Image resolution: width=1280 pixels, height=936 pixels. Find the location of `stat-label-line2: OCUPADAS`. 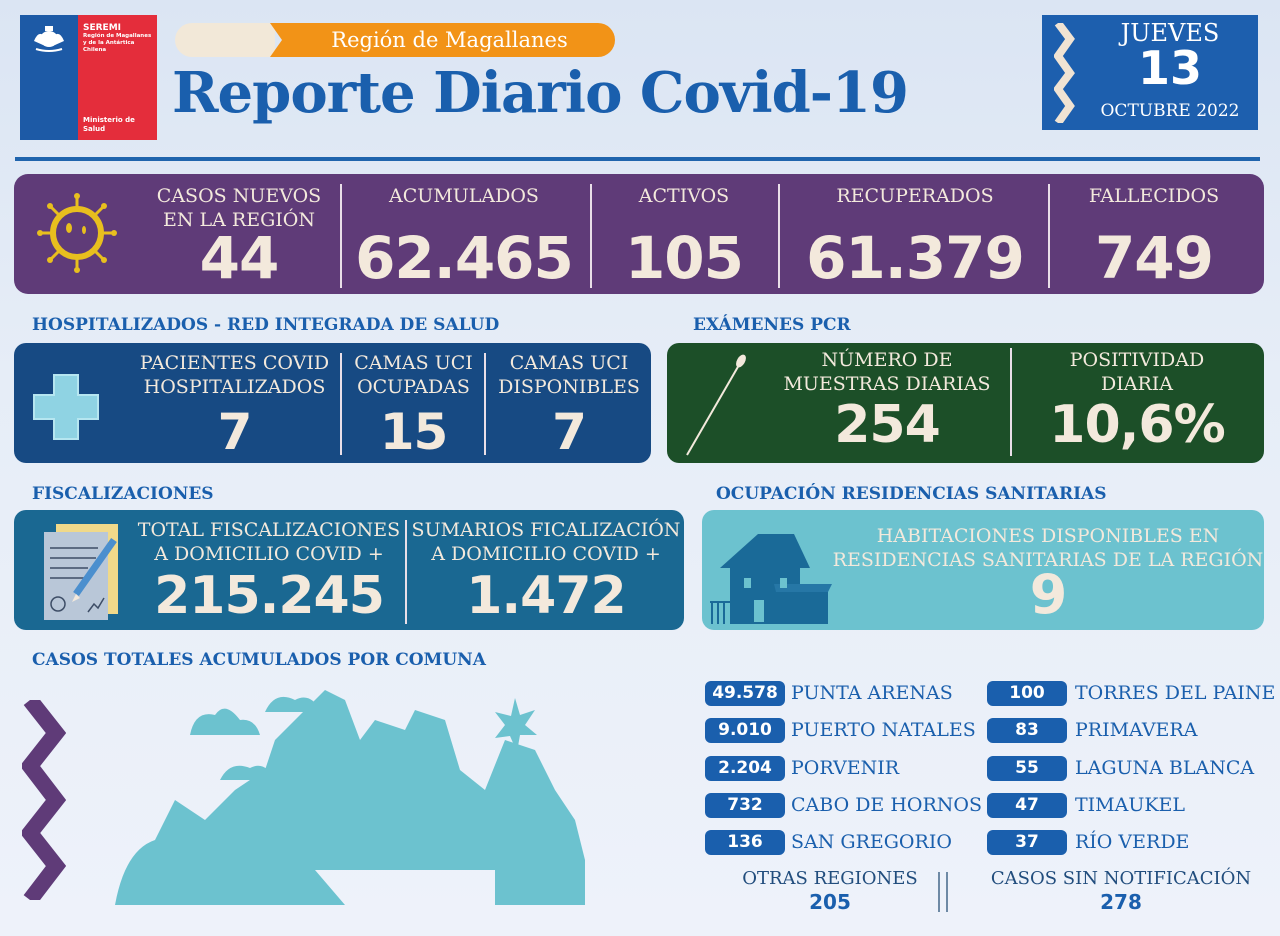

stat-label-line2: OCUPADAS is located at coordinates (413, 387).